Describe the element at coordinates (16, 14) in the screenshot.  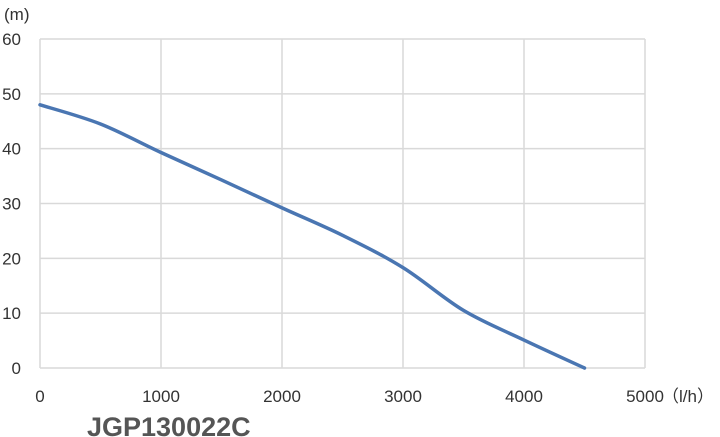
I see `y-axis-label: (m)` at that location.